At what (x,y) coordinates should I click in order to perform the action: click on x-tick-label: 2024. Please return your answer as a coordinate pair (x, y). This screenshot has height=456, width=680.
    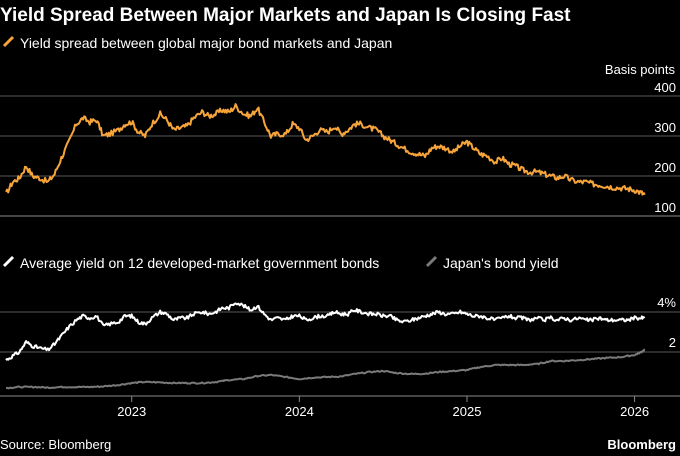
    Looking at the image, I should click on (299, 411).